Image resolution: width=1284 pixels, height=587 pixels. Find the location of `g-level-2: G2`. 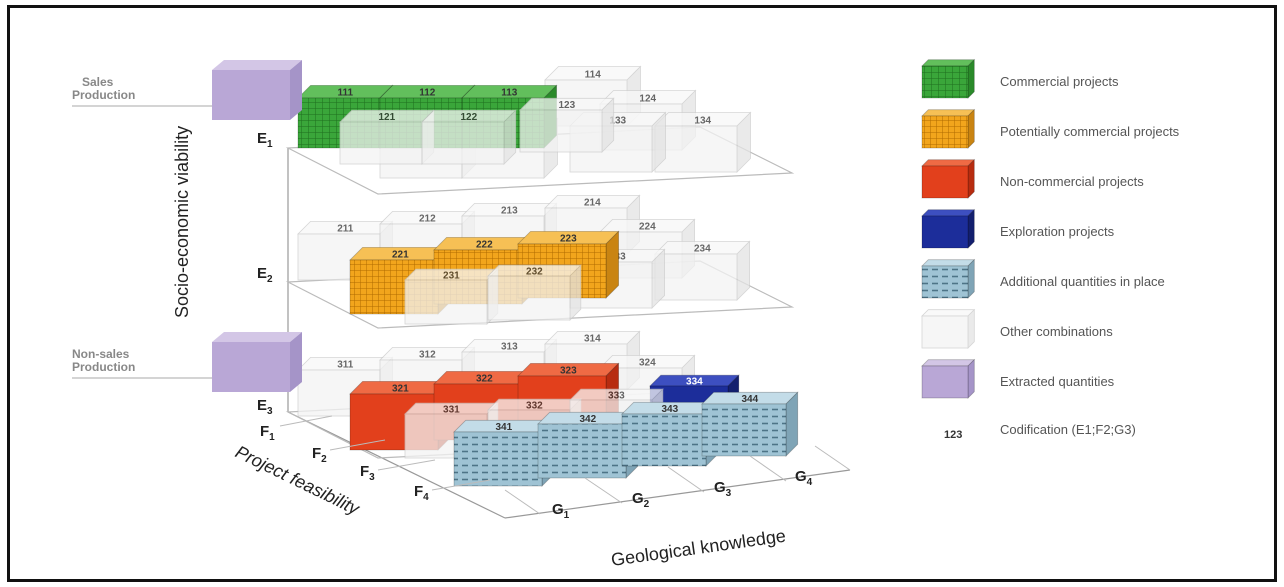

g-level-2: G2 is located at coordinates (641, 500).